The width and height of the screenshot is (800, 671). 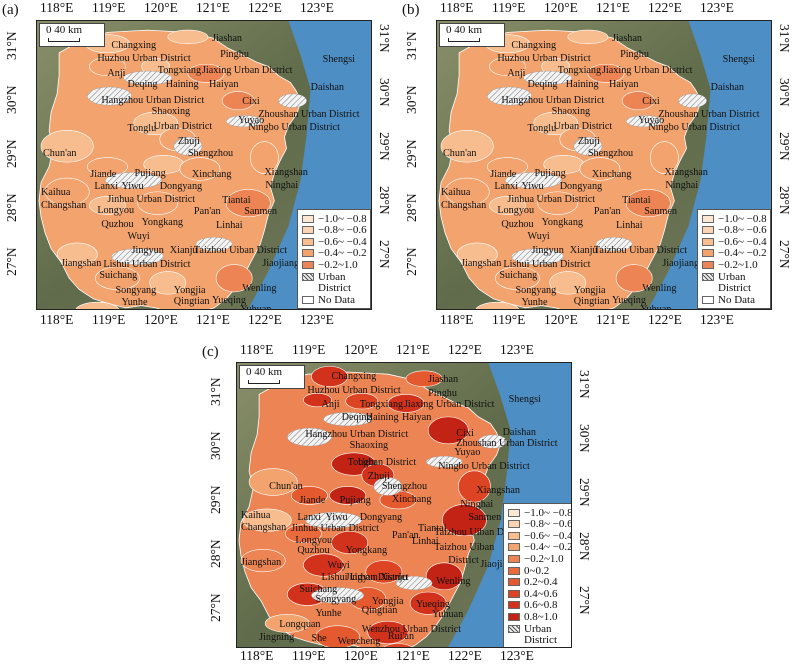 I want to click on place-label: Zhoushan Urban District, so click(x=309, y=114).